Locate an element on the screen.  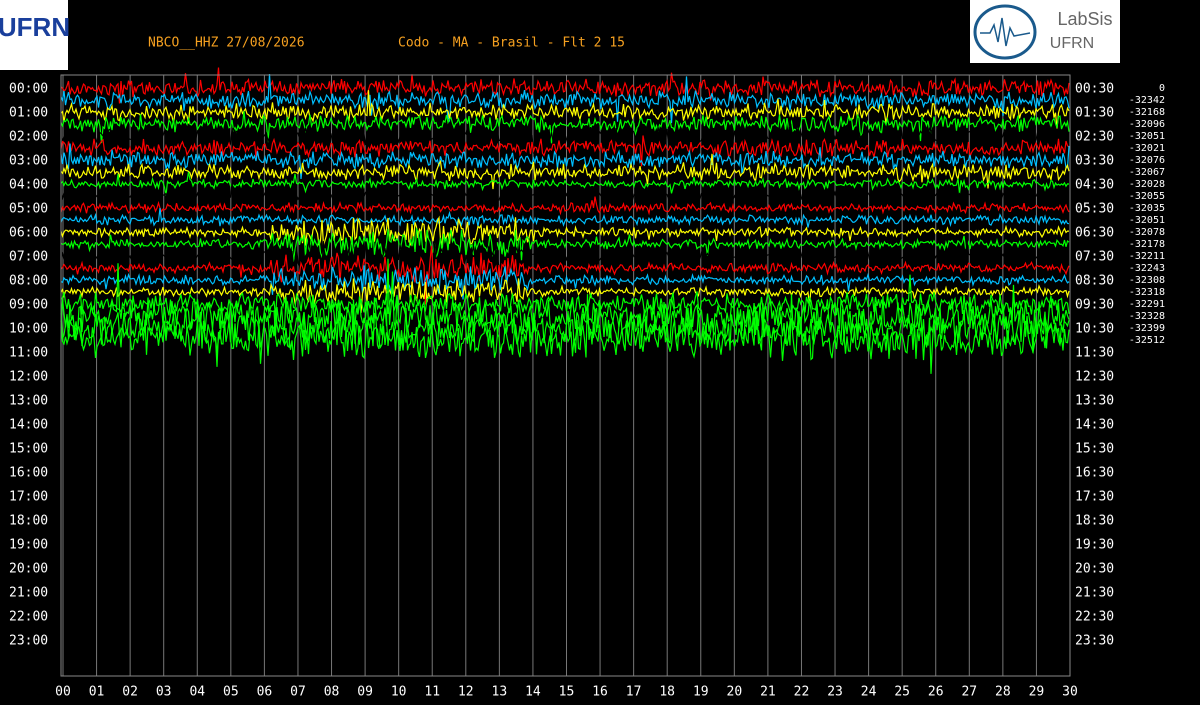
hour-label-right: 05:30 is located at coordinates (1094, 209).